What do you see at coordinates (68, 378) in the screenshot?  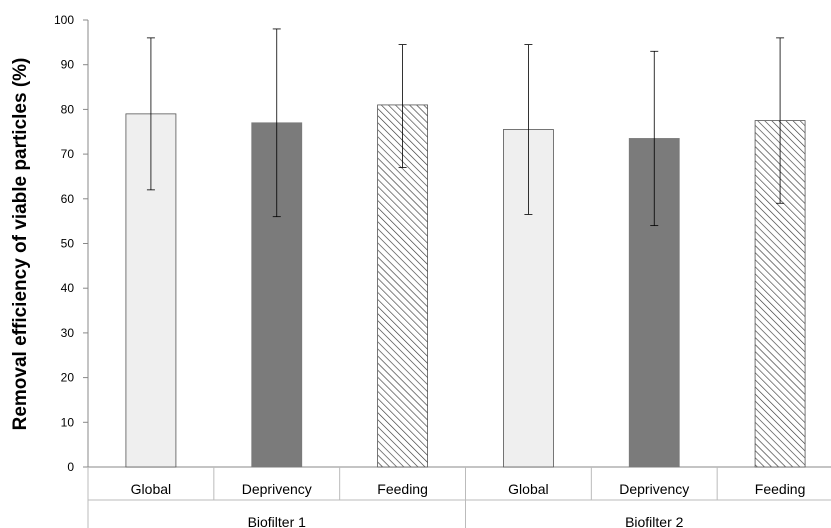 I see `y-tick-label: 20` at bounding box center [68, 378].